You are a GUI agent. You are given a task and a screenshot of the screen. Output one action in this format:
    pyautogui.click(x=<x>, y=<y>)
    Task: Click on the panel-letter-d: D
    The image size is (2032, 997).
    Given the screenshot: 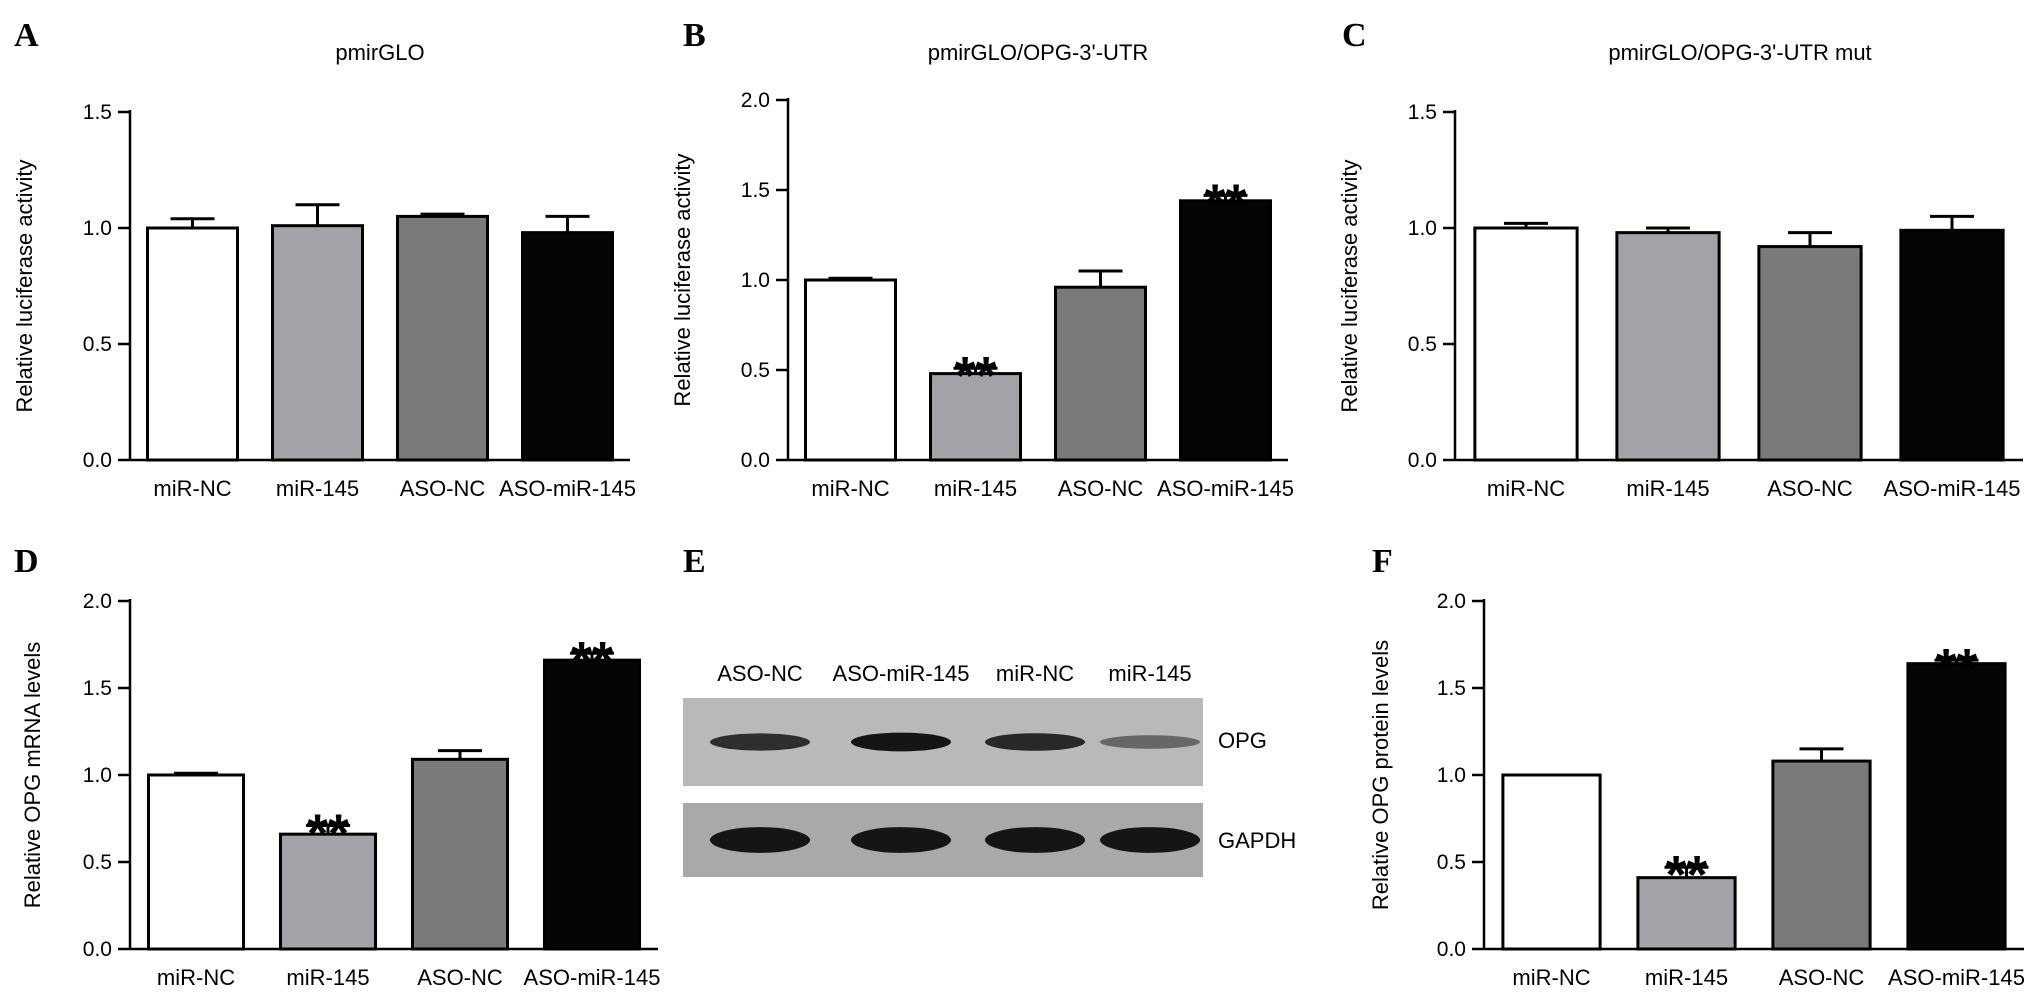 What is the action you would take?
    pyautogui.click(x=26, y=561)
    